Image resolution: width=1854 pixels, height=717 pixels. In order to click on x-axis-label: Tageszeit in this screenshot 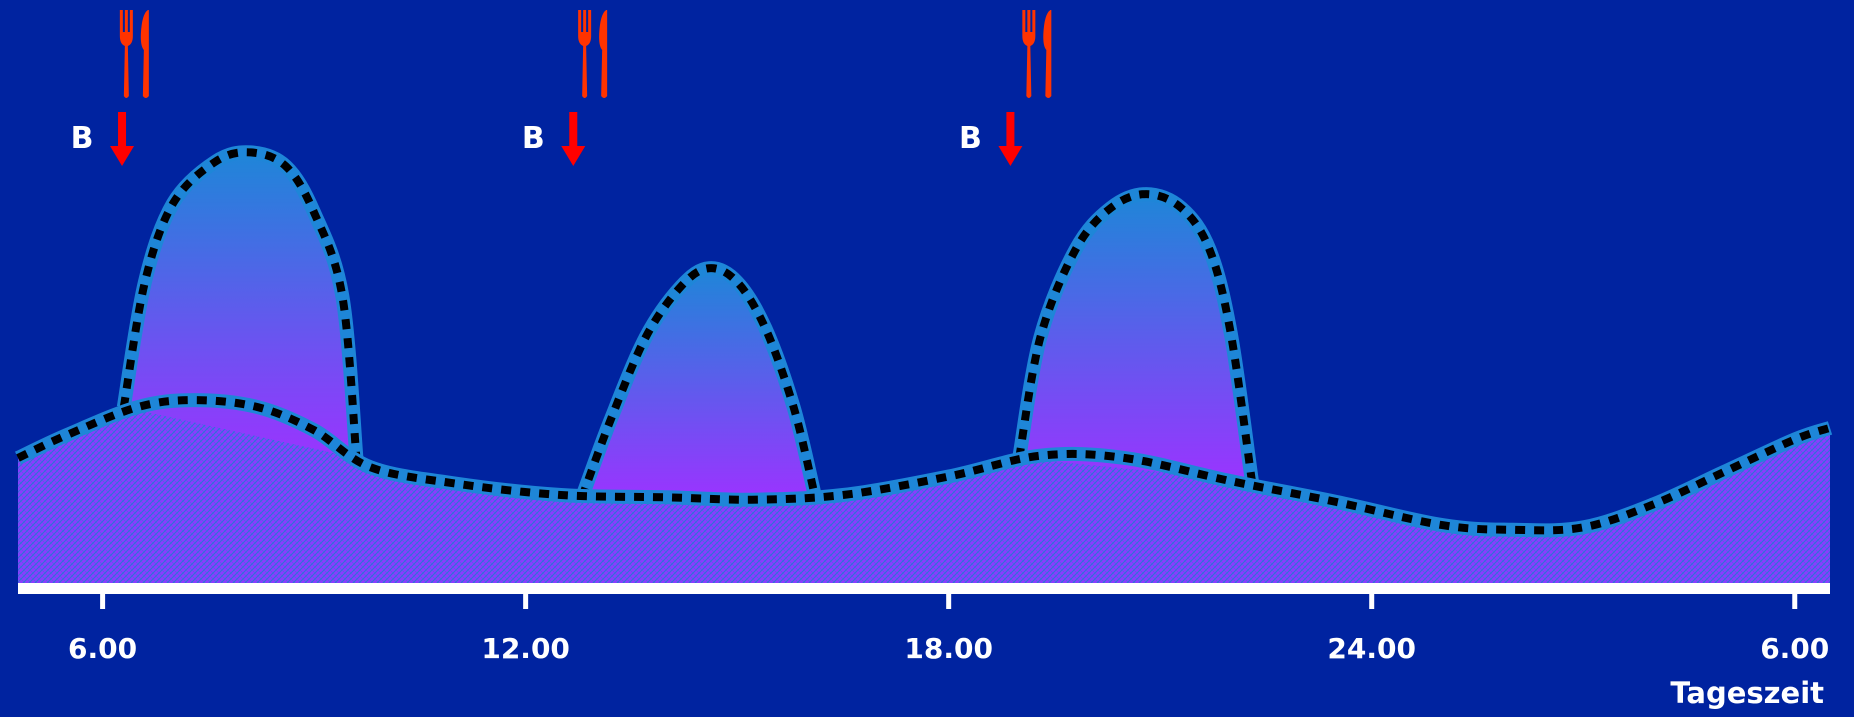, I will do `click(1747, 693)`.